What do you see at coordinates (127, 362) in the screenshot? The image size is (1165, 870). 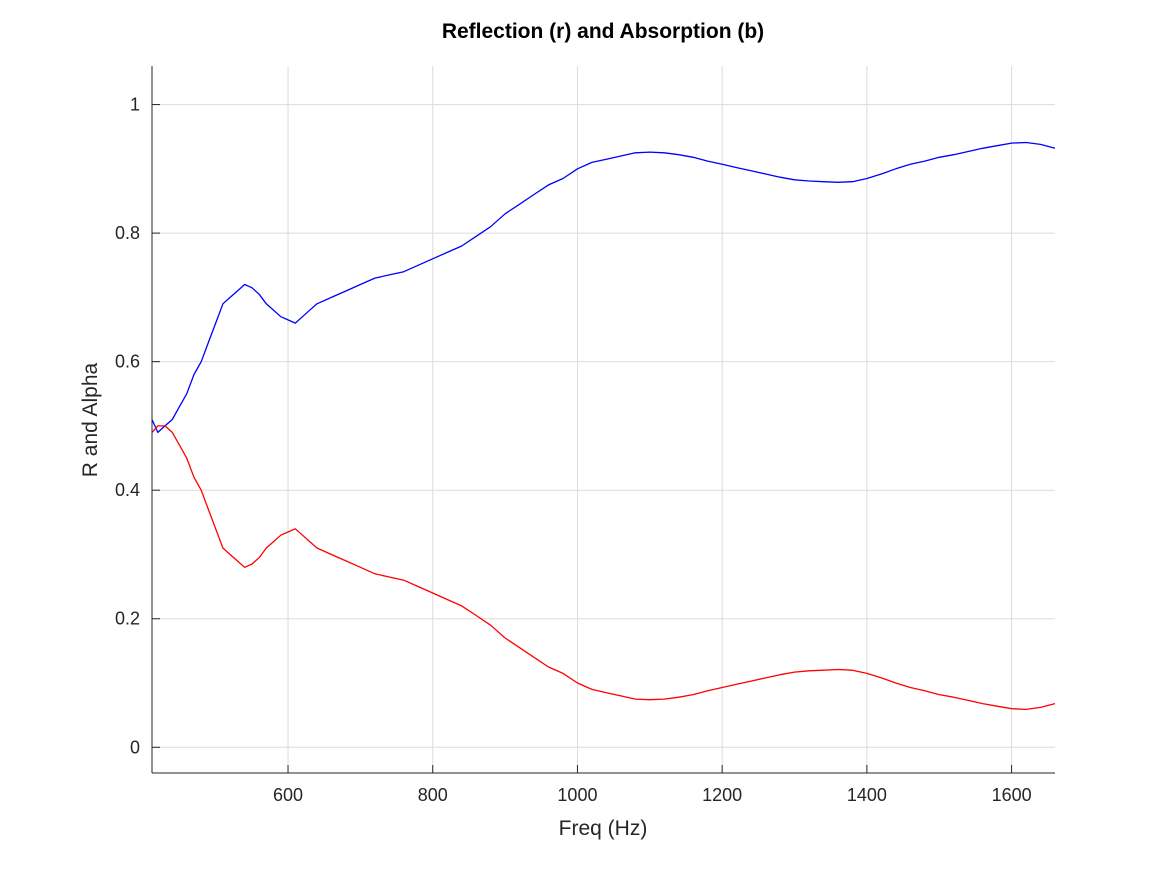 I see `y-tick-label: 0.6` at bounding box center [127, 362].